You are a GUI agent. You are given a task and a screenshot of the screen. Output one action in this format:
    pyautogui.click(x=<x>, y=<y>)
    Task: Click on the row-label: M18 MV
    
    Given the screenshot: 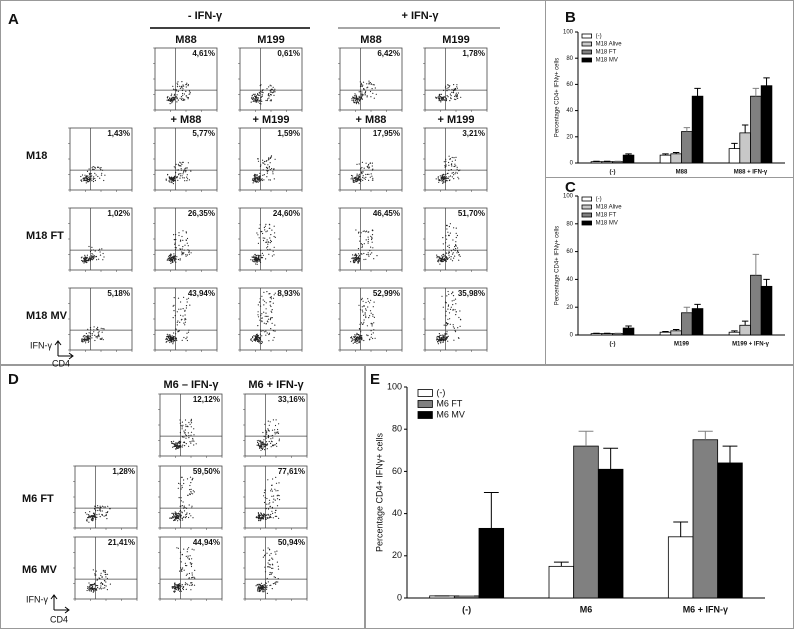 What is the action you would take?
    pyautogui.click(x=47, y=316)
    